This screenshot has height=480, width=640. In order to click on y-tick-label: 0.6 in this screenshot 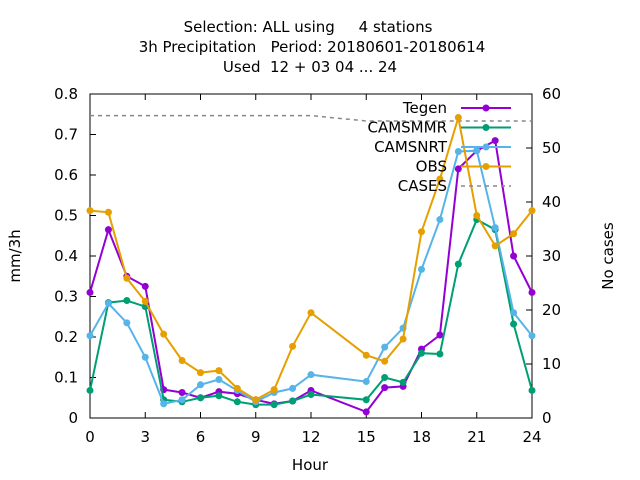, I will do `click(66, 175)`.